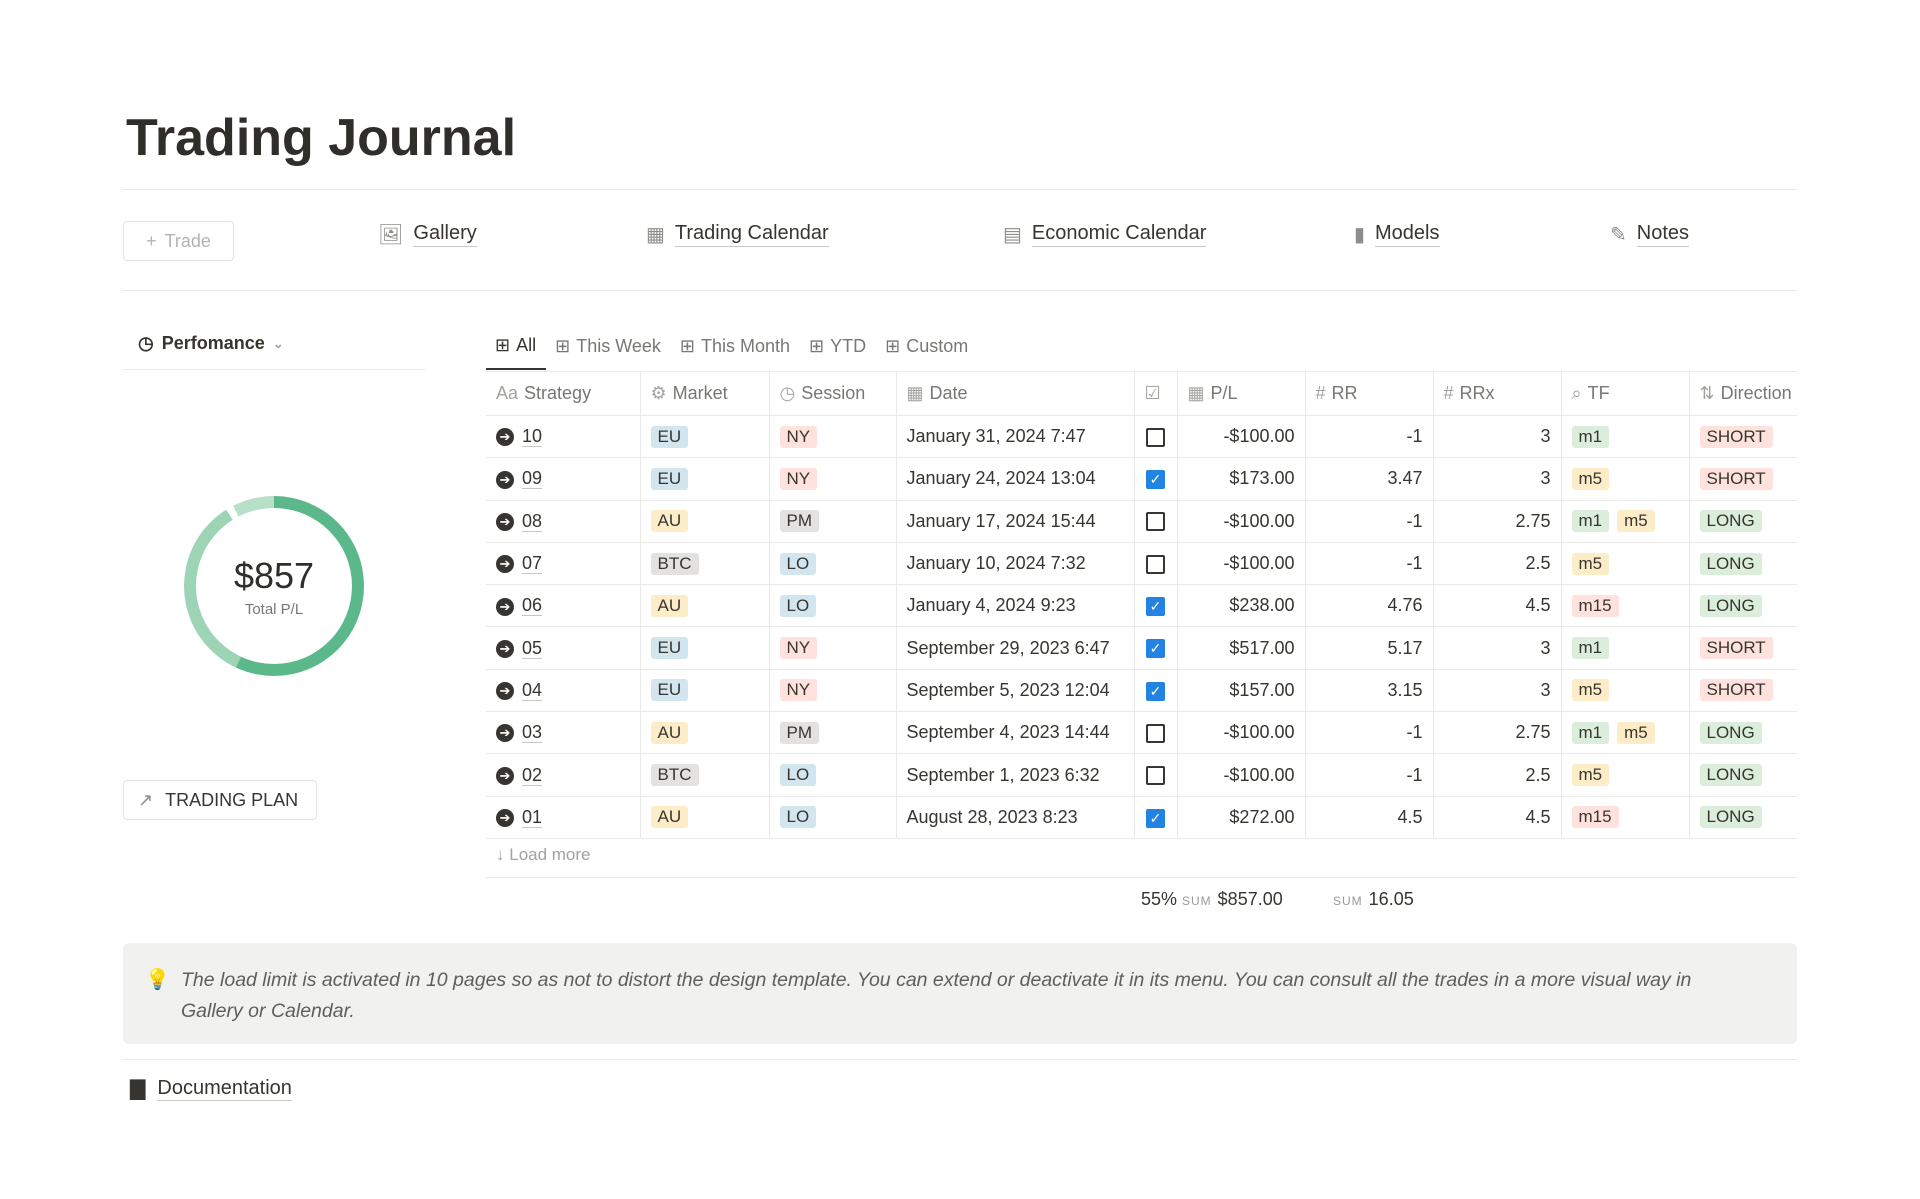 The width and height of the screenshot is (1920, 1199). What do you see at coordinates (735, 345) in the screenshot?
I see `tab-this-month: ⊞ This Month` at bounding box center [735, 345].